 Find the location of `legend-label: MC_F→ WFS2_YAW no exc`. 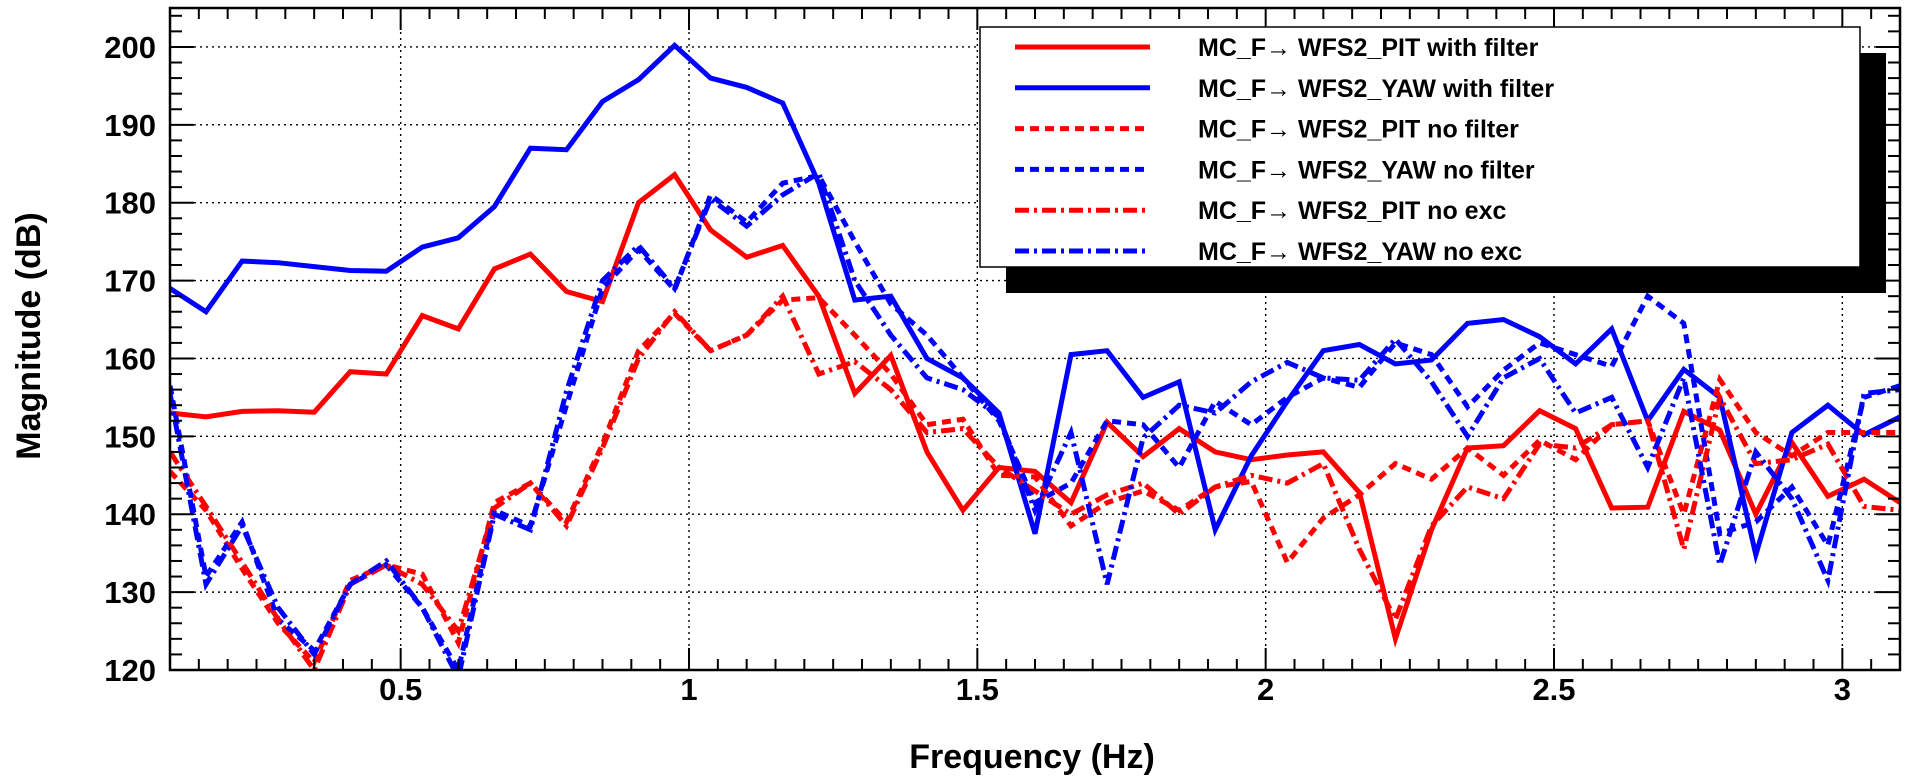

legend-label: MC_F→ WFS2_YAW no exc is located at coordinates (1360, 252).